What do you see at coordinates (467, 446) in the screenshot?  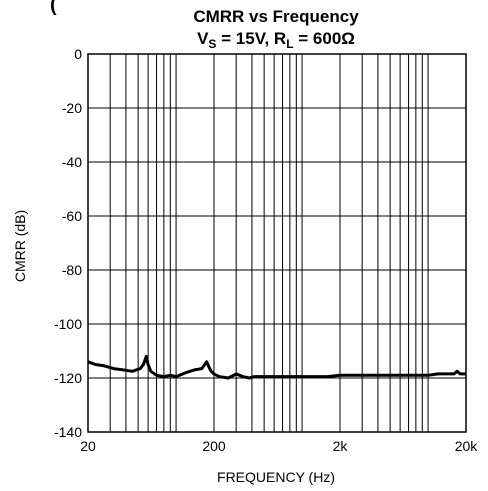 I see `x-tick-label: 20k` at bounding box center [467, 446].